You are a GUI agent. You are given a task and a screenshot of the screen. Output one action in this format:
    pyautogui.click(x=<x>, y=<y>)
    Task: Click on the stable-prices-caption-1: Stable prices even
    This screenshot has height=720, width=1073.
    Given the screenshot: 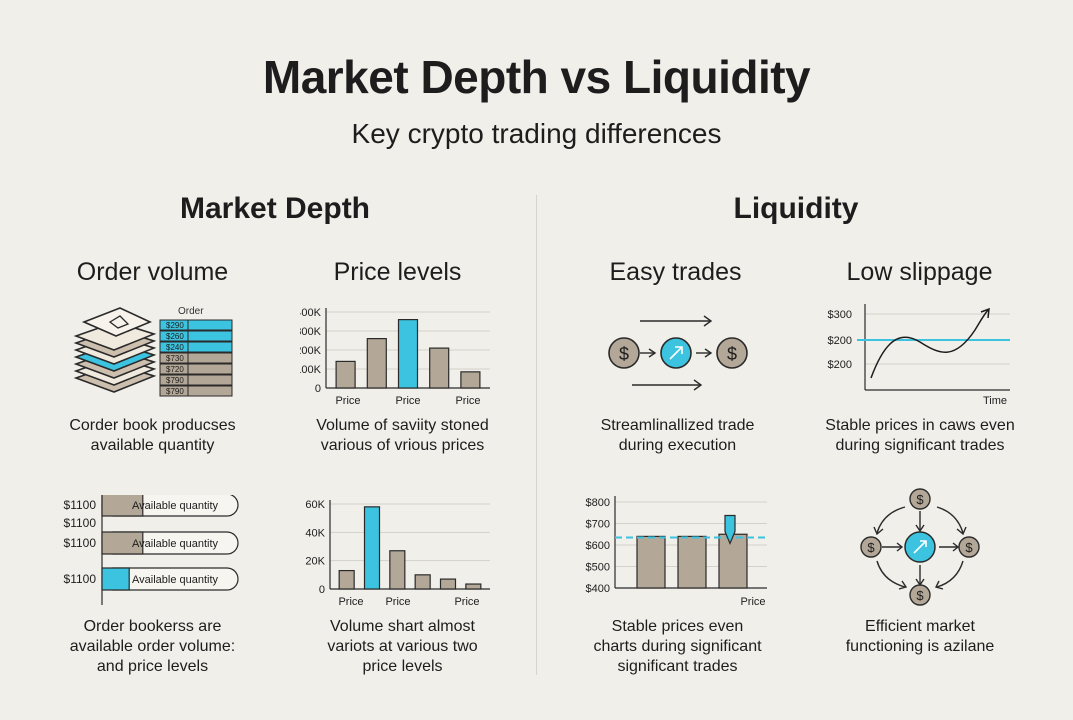 What is the action you would take?
    pyautogui.click(x=677, y=626)
    